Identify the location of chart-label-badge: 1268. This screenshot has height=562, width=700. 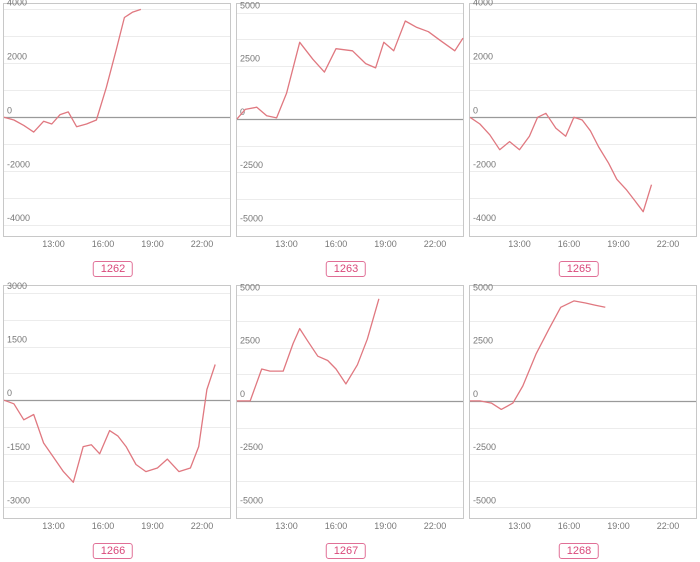
(579, 551).